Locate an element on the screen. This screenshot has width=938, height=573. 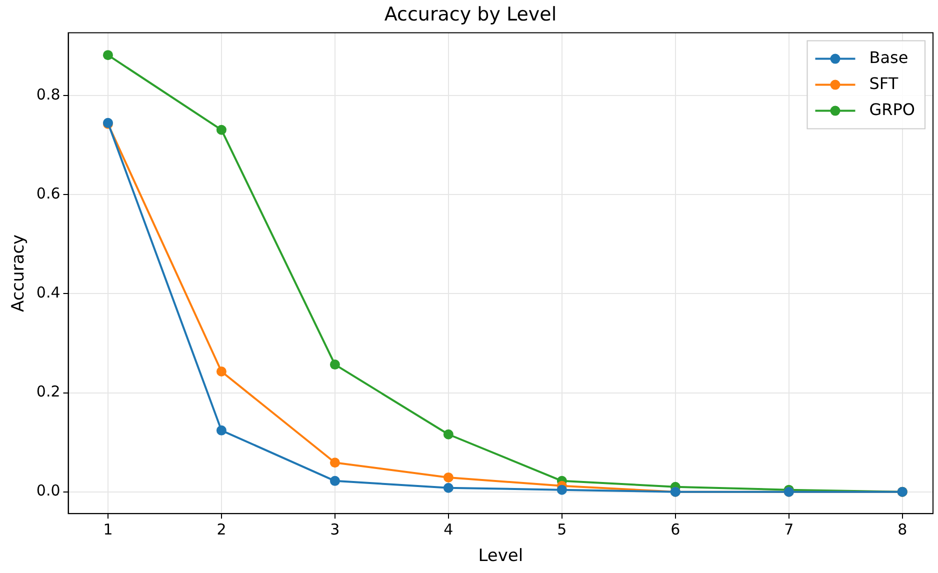
chart-title: Accuracy by Level is located at coordinates (470, 14).